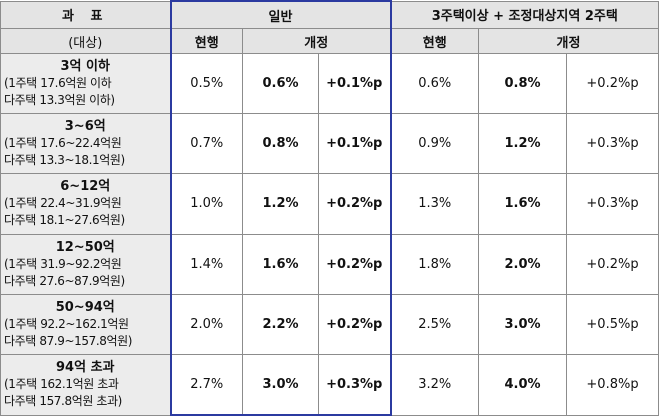 The image size is (660, 418). What do you see at coordinates (522, 384) in the screenshot?
I see `multi-revised-rate: 4.0%` at bounding box center [522, 384].